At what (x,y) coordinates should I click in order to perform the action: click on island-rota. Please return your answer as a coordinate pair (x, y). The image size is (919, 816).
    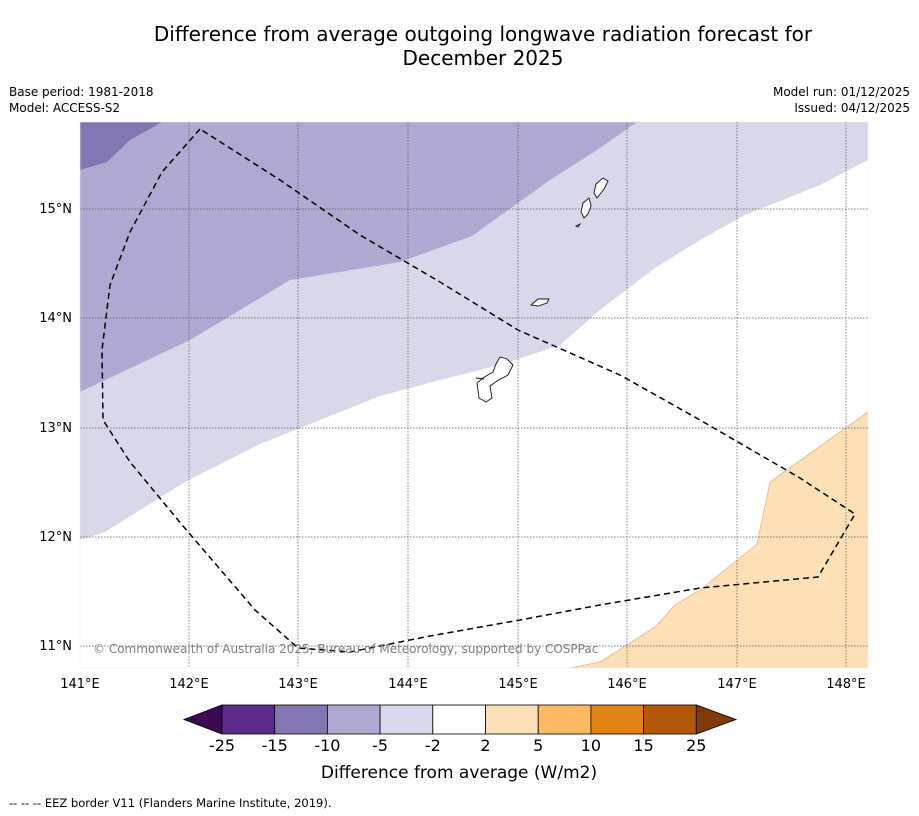
    Looking at the image, I should click on (539, 302).